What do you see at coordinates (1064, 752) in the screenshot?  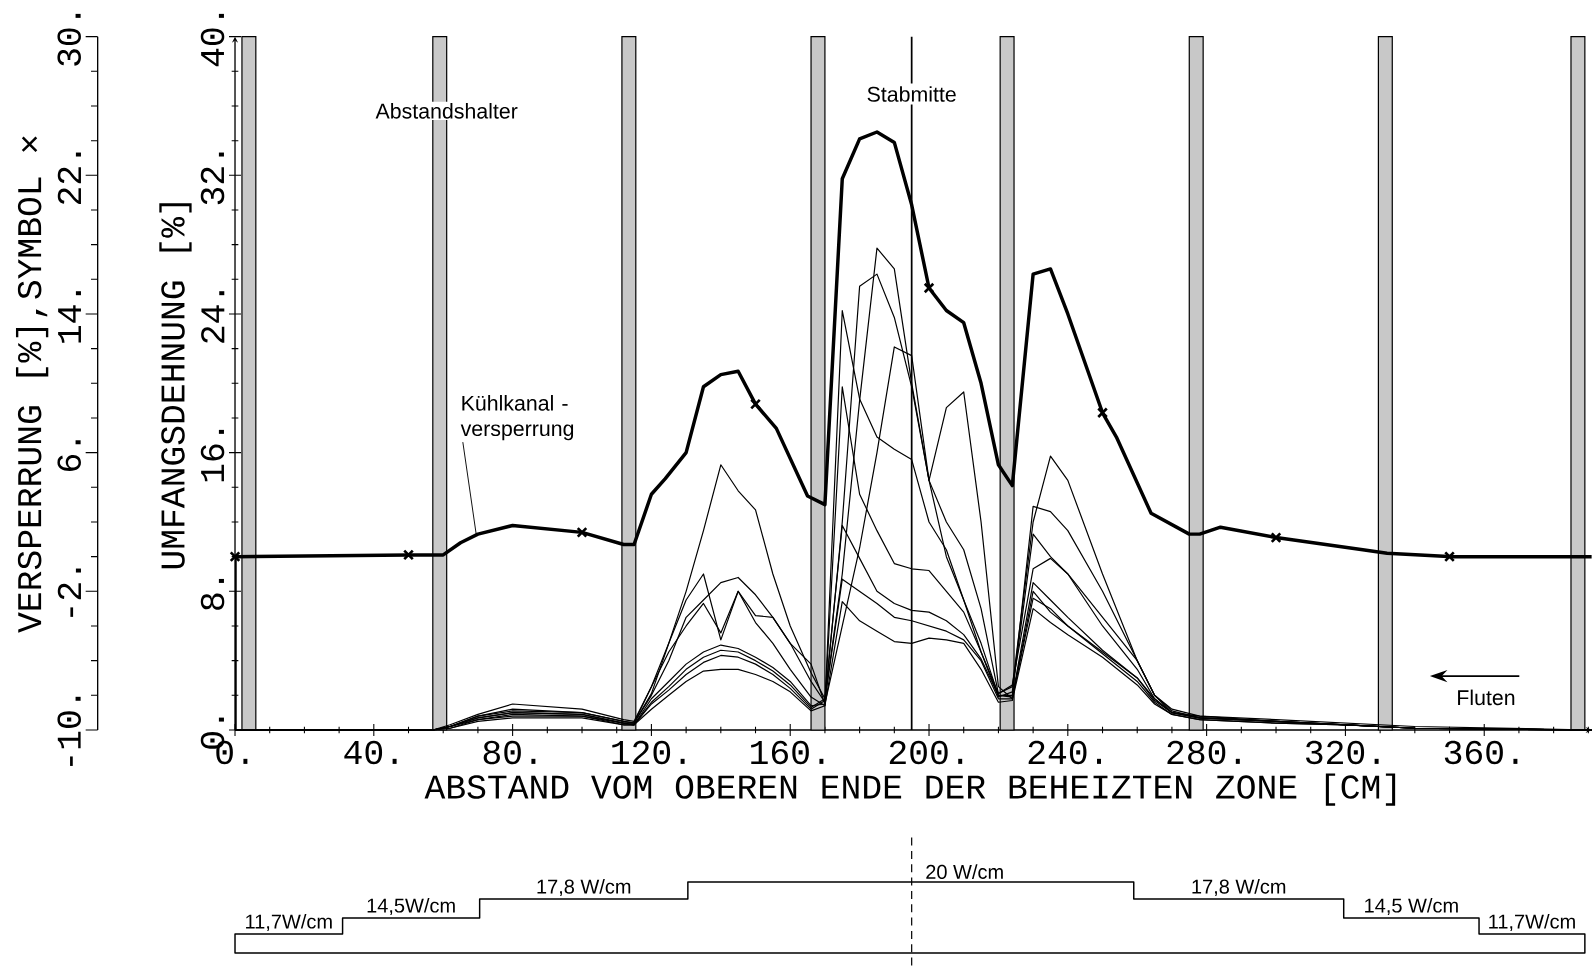 I see `x-tick-label: 240.` at bounding box center [1064, 752].